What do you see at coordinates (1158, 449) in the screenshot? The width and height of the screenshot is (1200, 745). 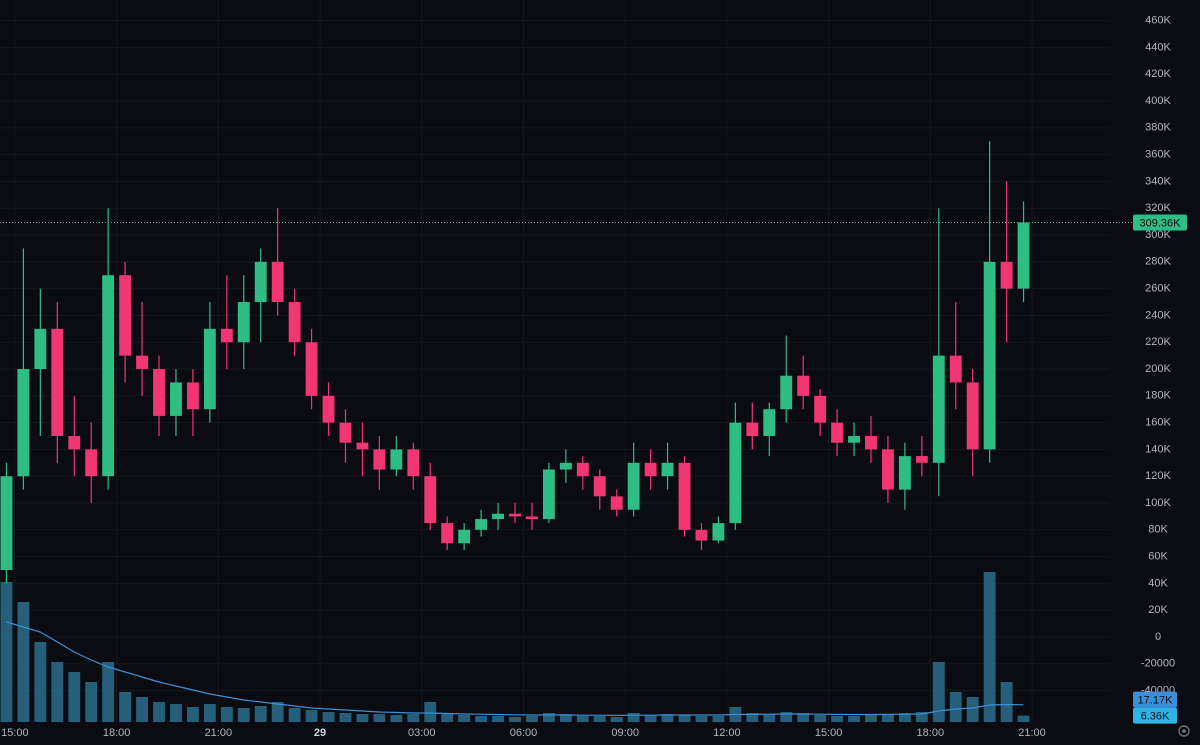 I see `y-tick-label: 140K` at bounding box center [1158, 449].